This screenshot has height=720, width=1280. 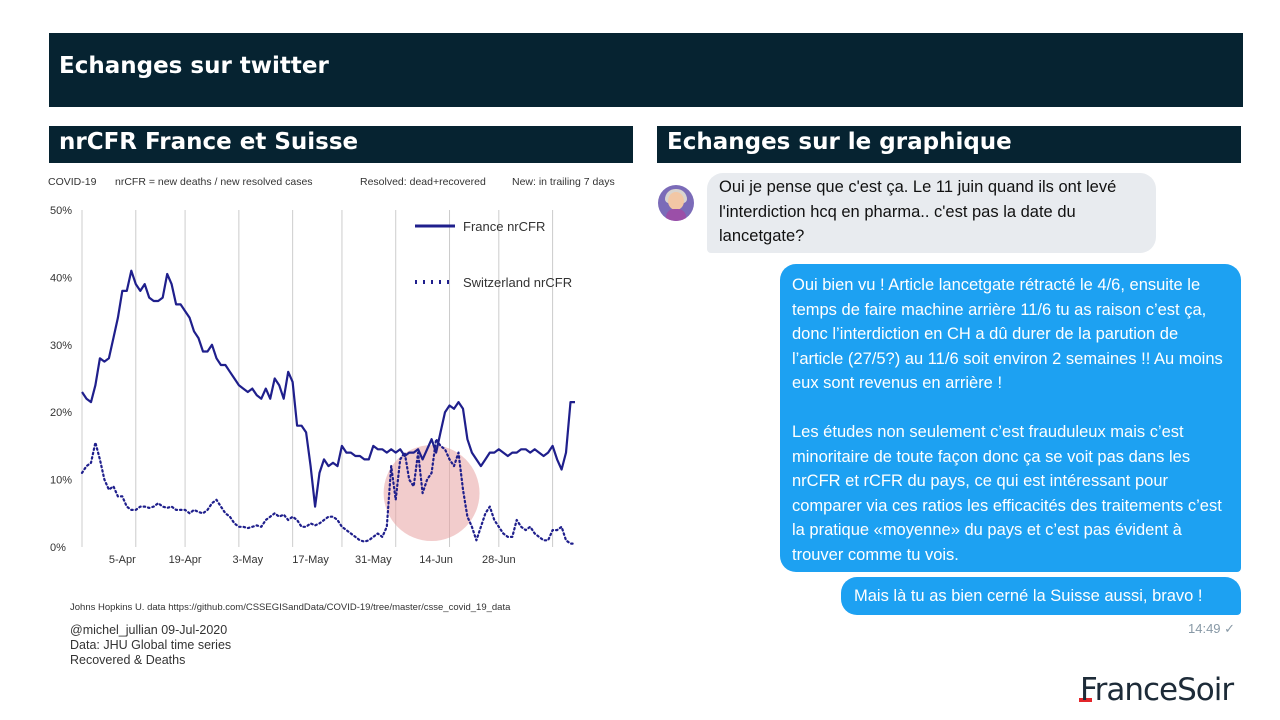 What do you see at coordinates (61, 211) in the screenshot?
I see `y-tick-label: 50%` at bounding box center [61, 211].